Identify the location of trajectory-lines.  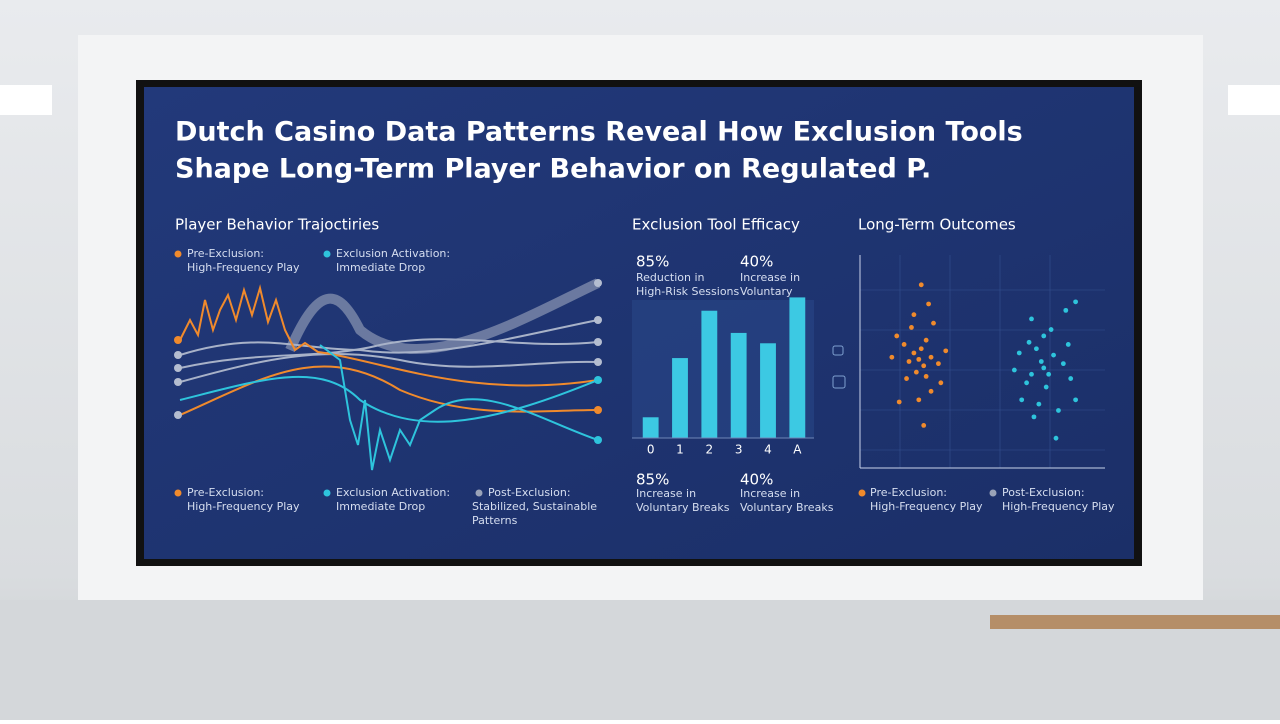
(388, 374).